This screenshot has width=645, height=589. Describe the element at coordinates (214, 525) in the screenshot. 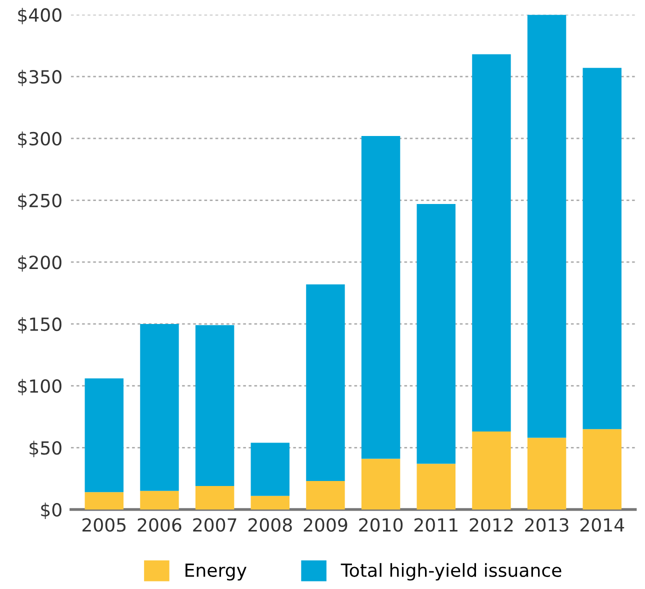

I see `x-tick-label: 2007` at that location.